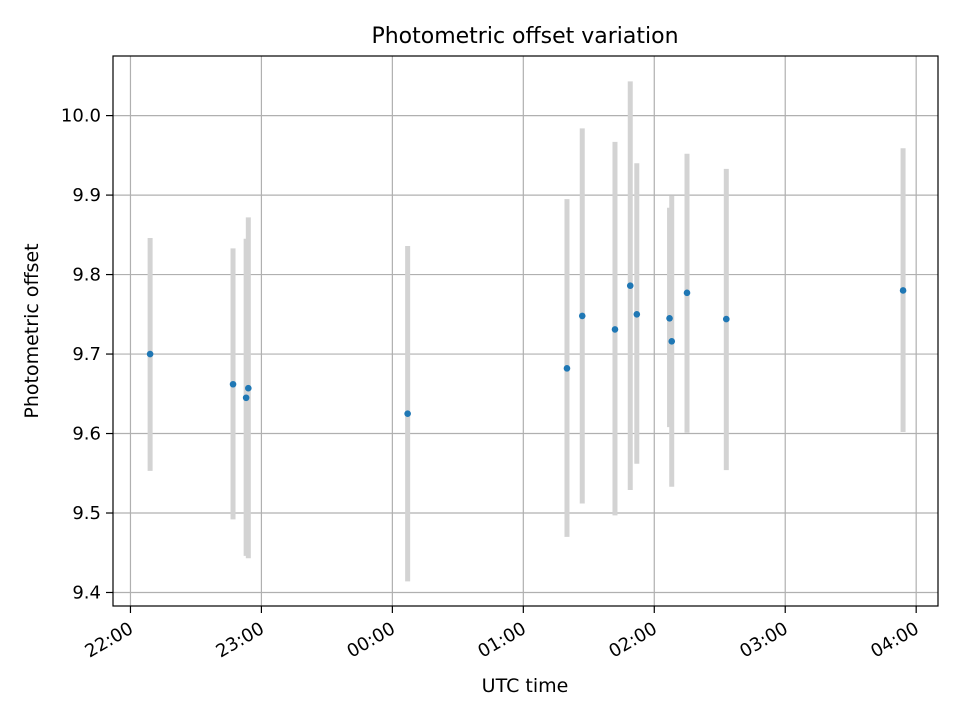 The image size is (960, 720). Describe the element at coordinates (86, 195) in the screenshot. I see `y-tick-label: 9.9` at that location.